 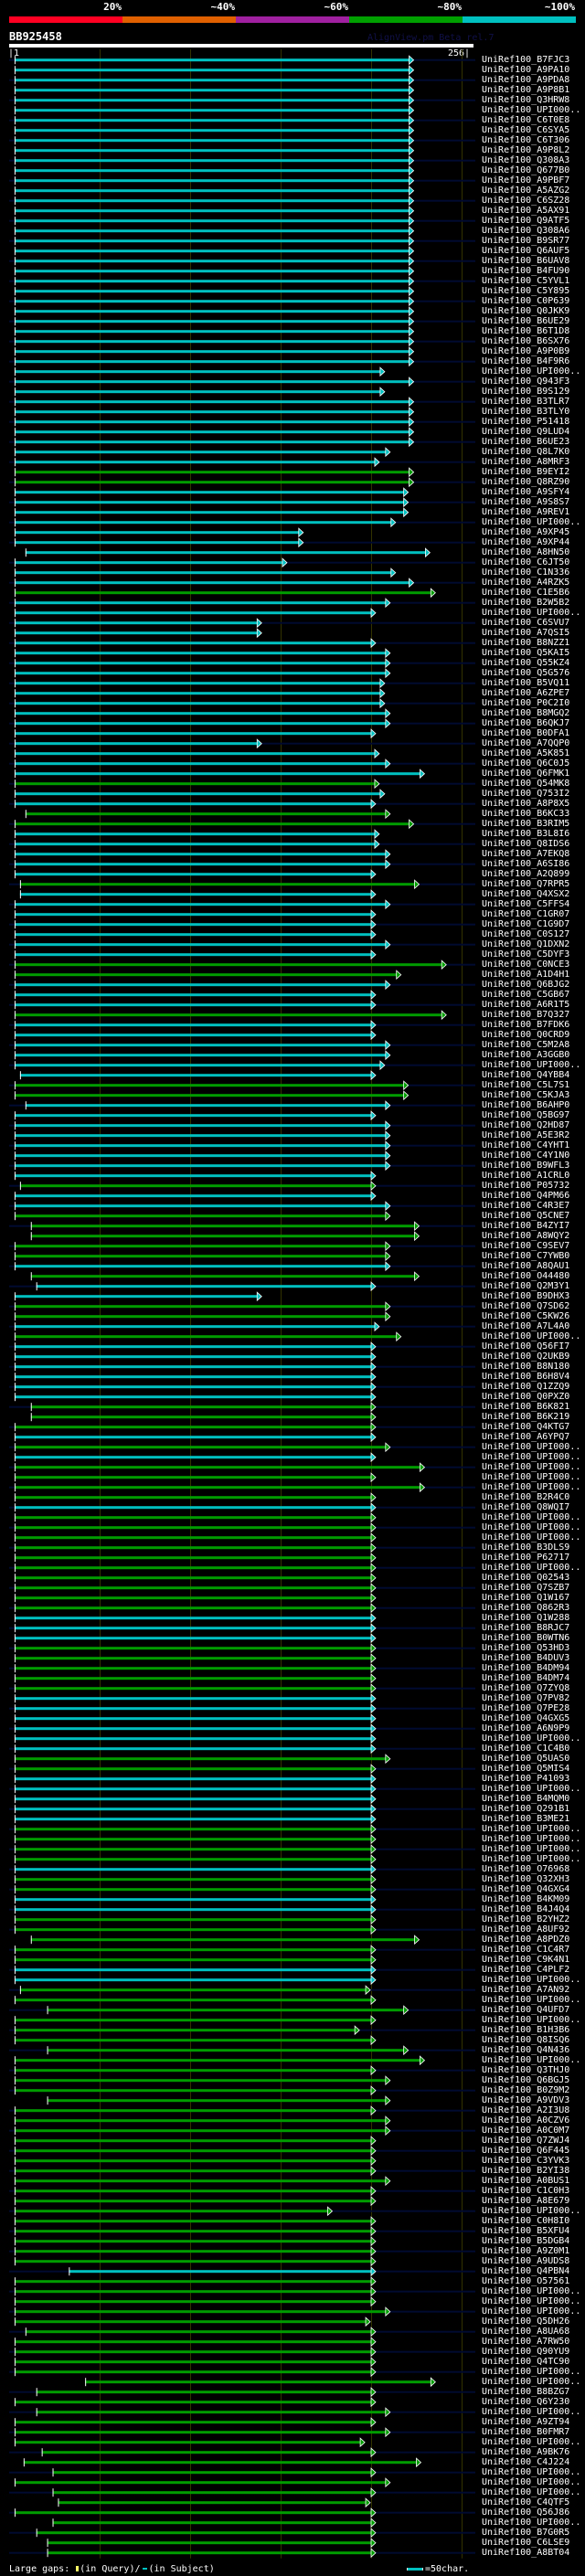 What do you see at coordinates (526, 1175) in the screenshot?
I see `hit-label: UniRef100_A1CRL0` at bounding box center [526, 1175].